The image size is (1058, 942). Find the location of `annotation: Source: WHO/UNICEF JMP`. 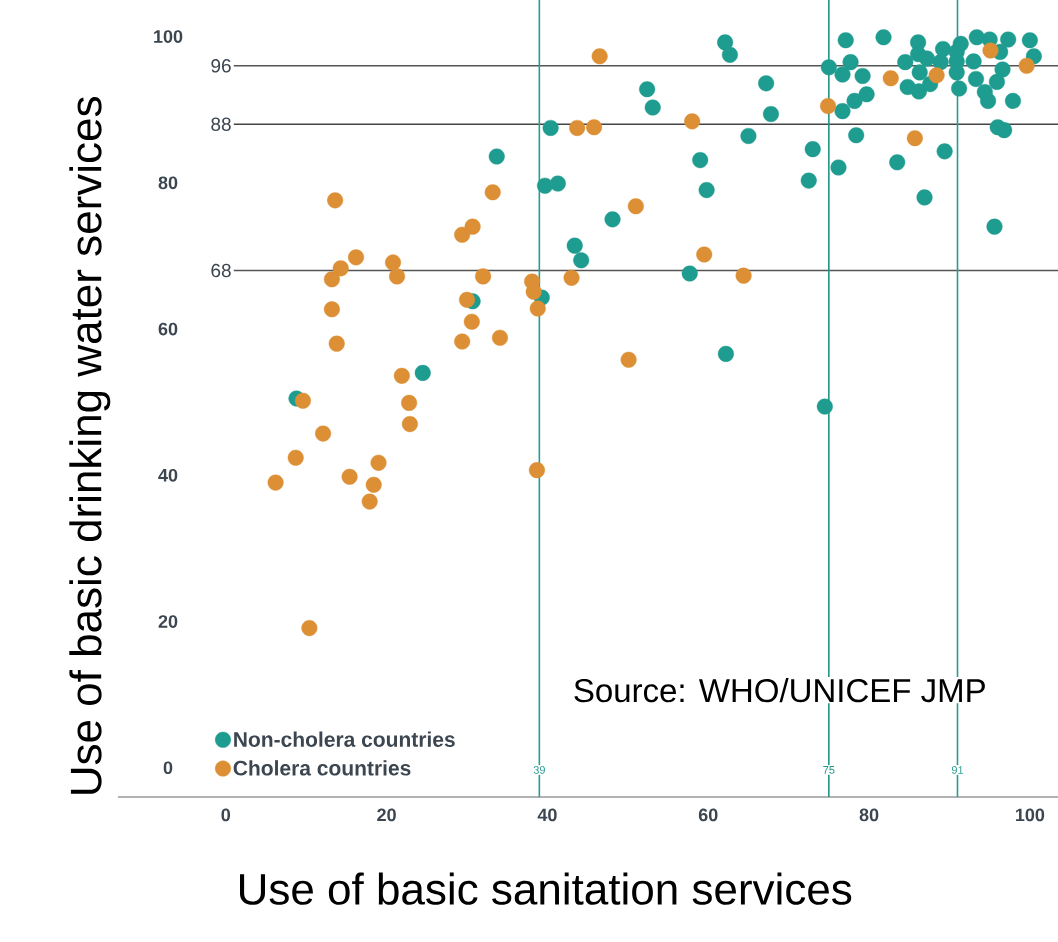

annotation: Source: WHO/UNICEF JMP is located at coordinates (779, 690).